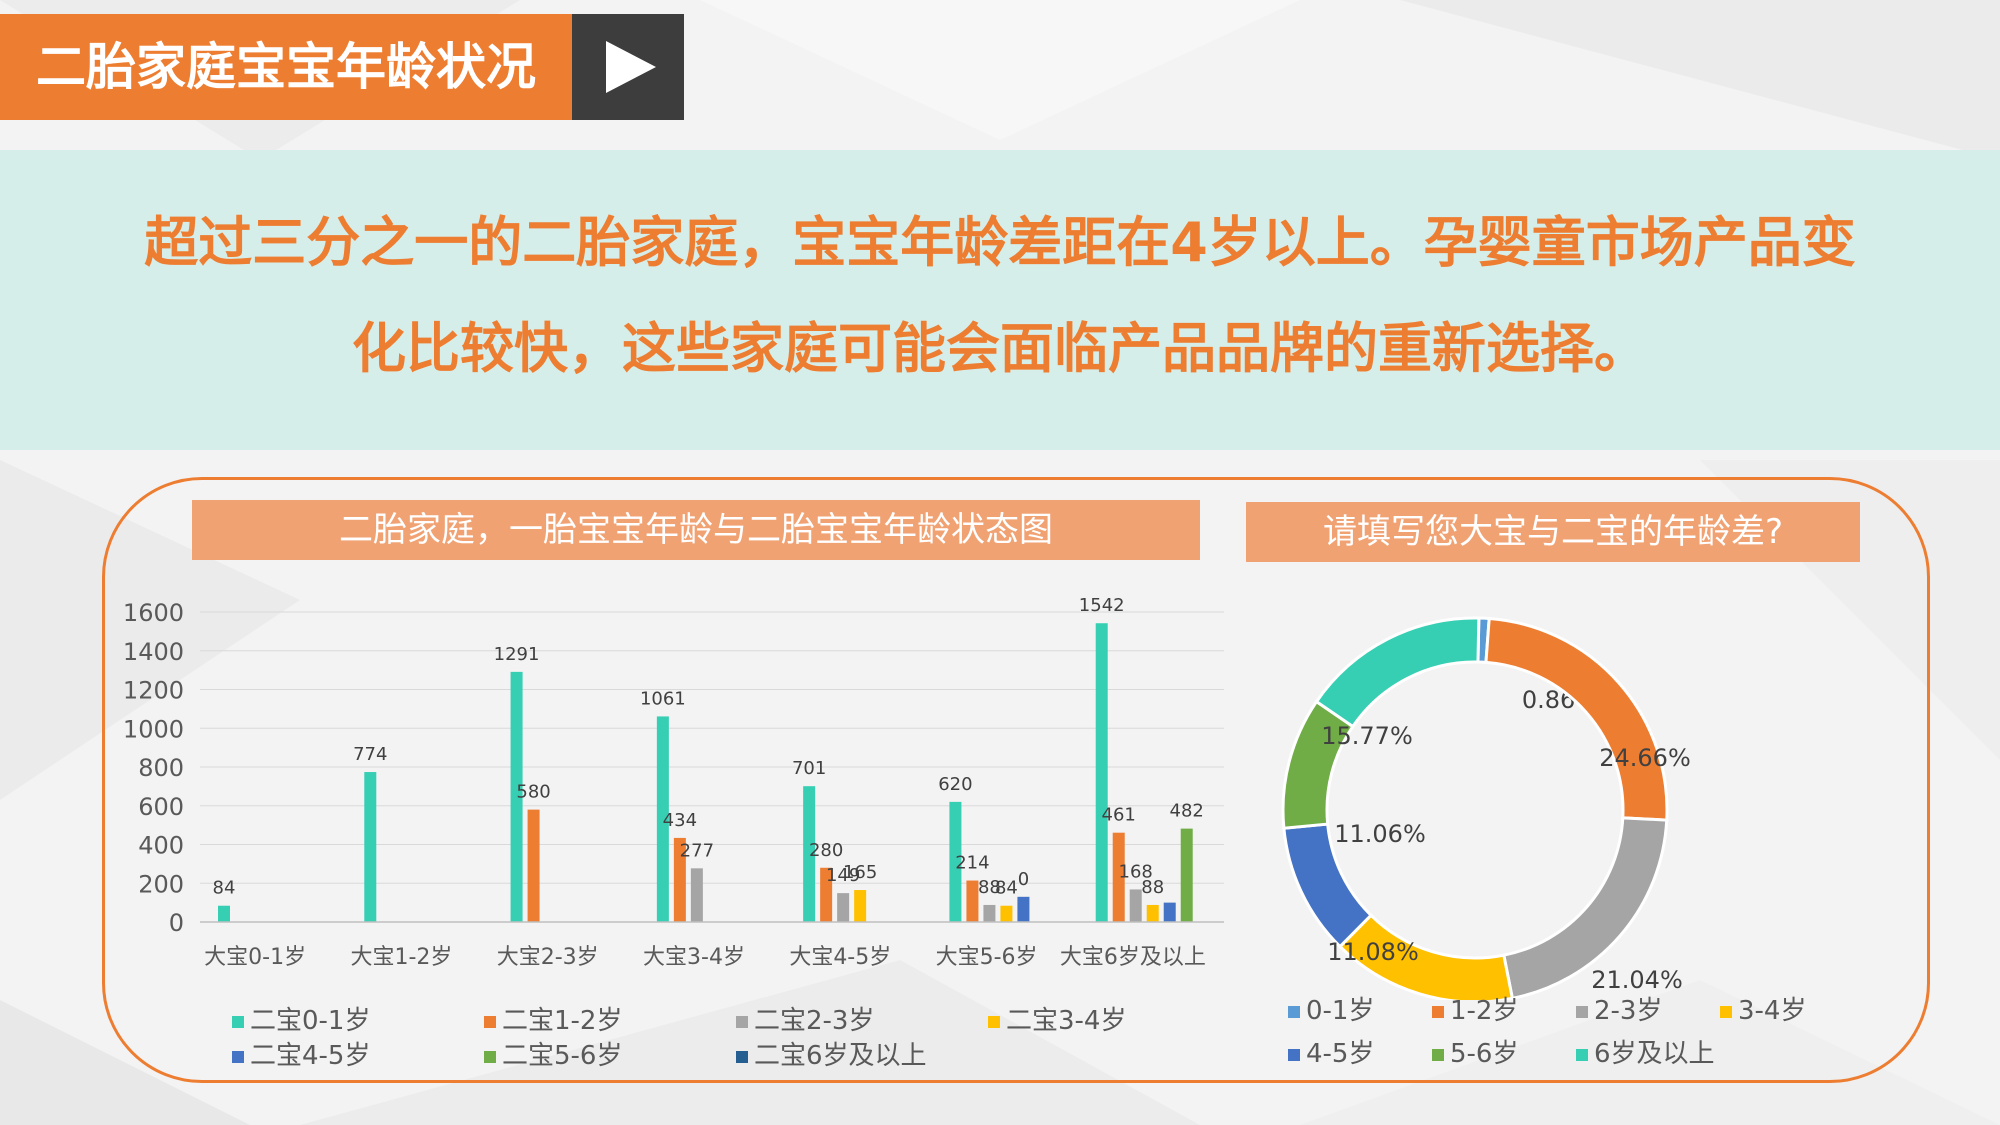 Image resolution: width=2000 pixels, height=1125 pixels. I want to click on data-label: 214, so click(972, 863).